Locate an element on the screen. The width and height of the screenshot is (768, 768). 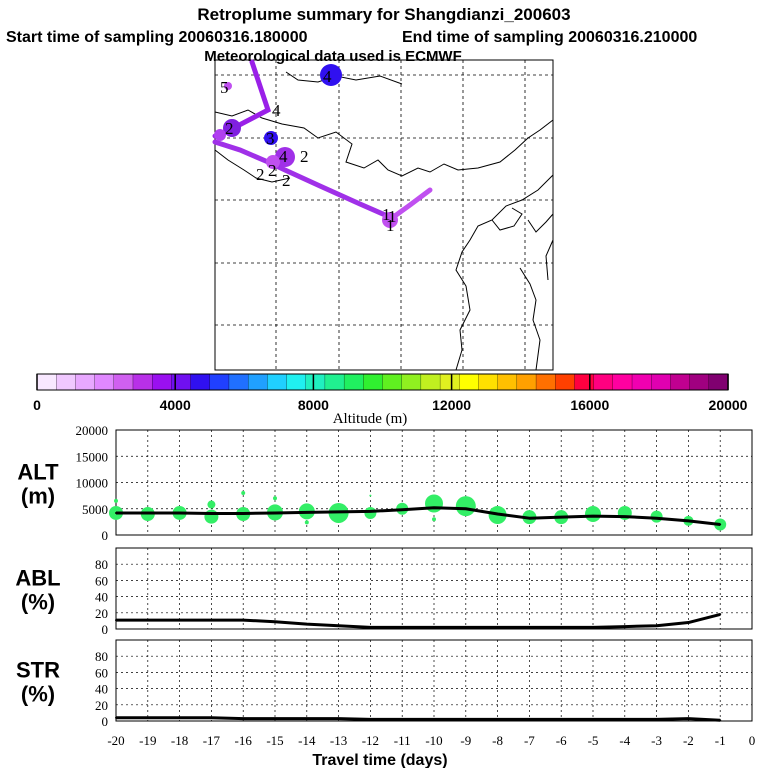
y-tick-label: 15000 is located at coordinates (92, 456).